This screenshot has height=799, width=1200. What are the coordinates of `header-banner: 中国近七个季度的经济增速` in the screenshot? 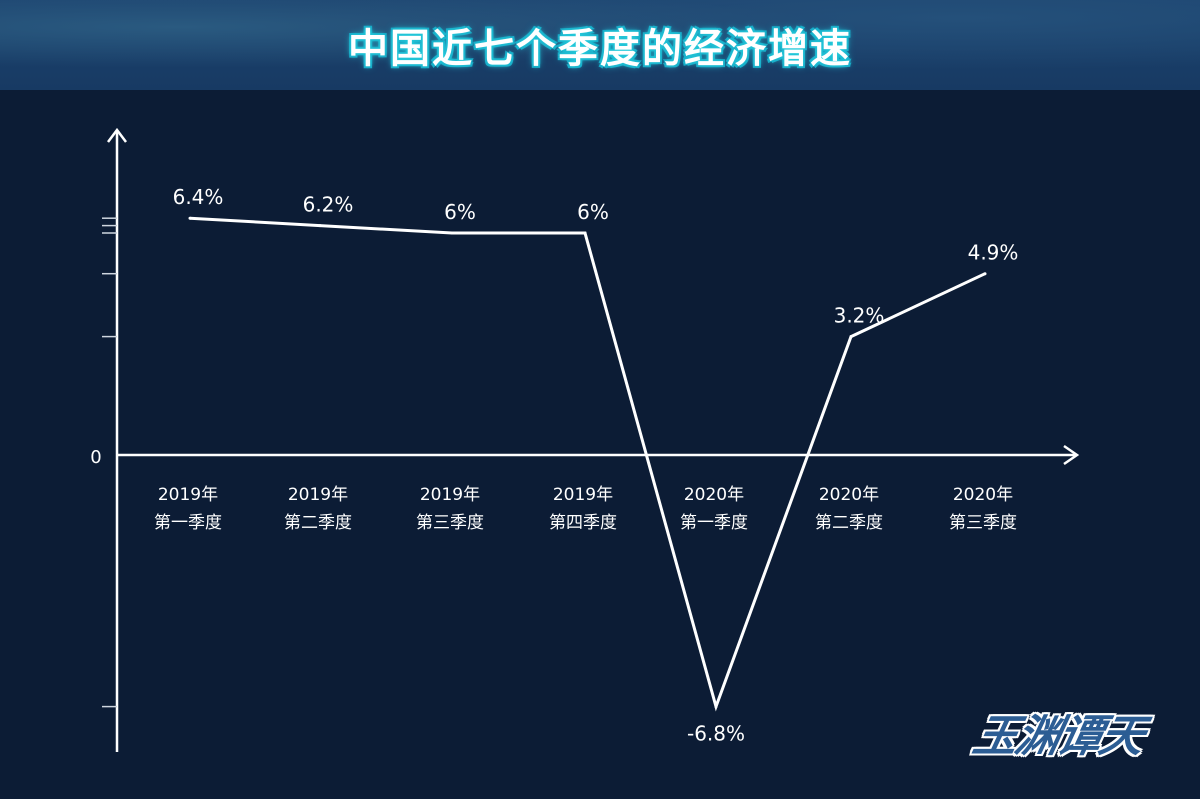 It's located at (600, 45).